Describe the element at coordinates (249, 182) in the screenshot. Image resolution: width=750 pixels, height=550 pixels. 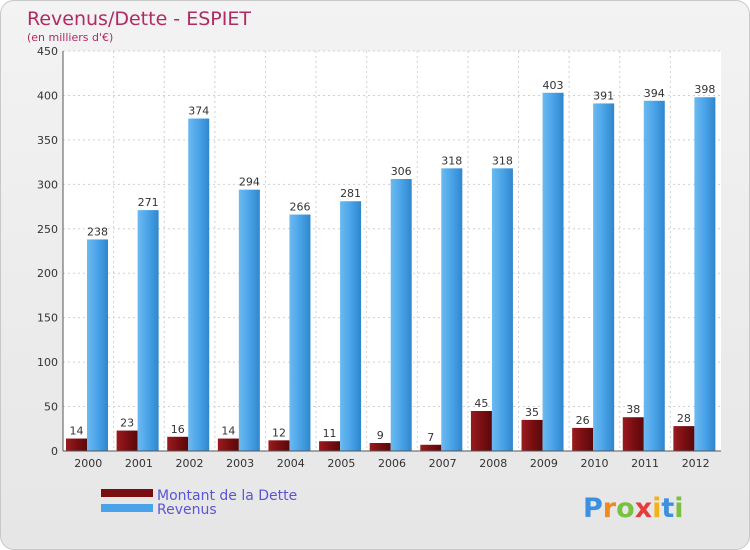
I see `data-label-revenue-2003: 294` at that location.